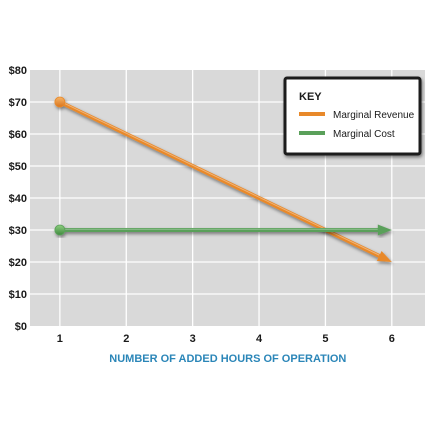  I want to click on x-tick-label: 4, so click(259, 339).